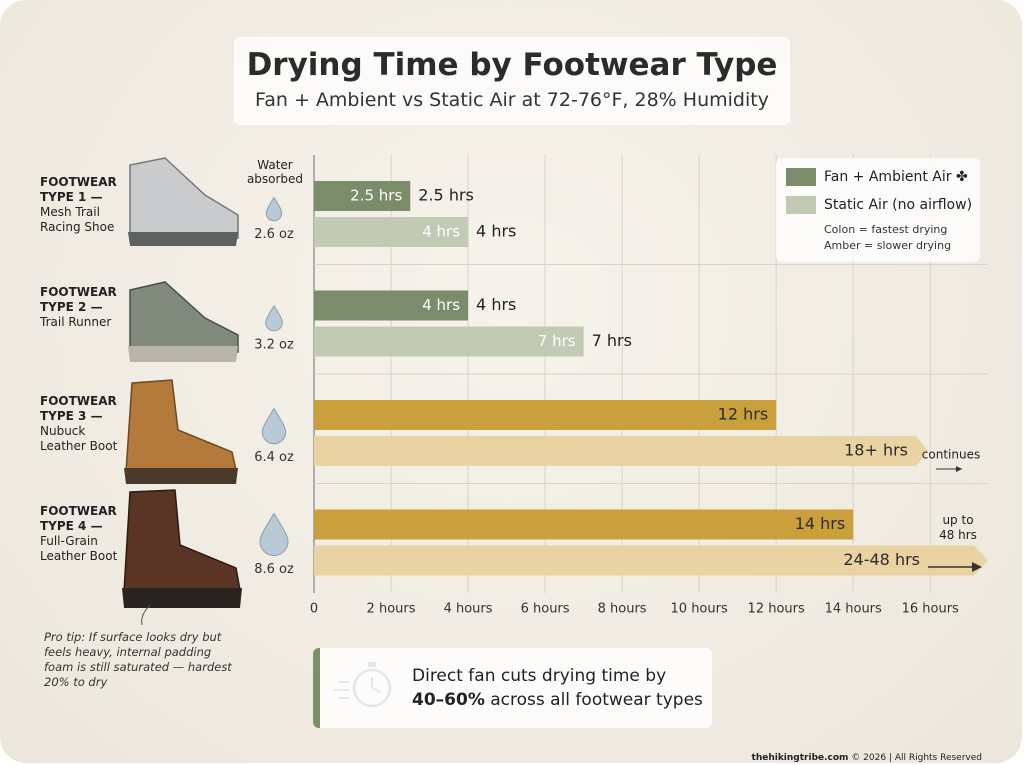 The image size is (1024, 765). I want to click on legend-item: Static Air (no airflow), so click(879, 205).